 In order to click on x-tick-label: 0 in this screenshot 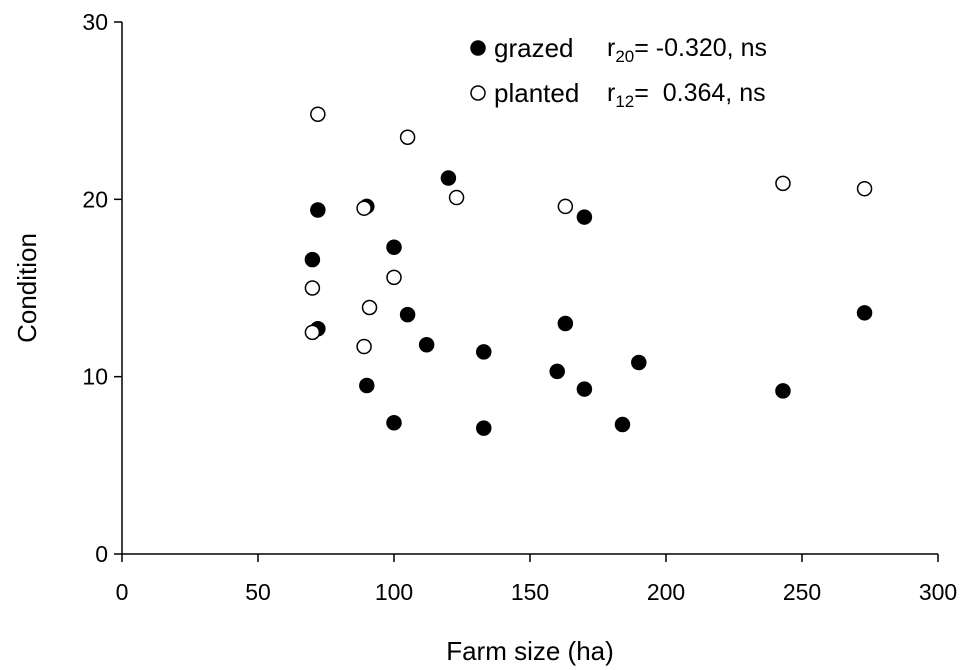, I will do `click(122, 592)`.